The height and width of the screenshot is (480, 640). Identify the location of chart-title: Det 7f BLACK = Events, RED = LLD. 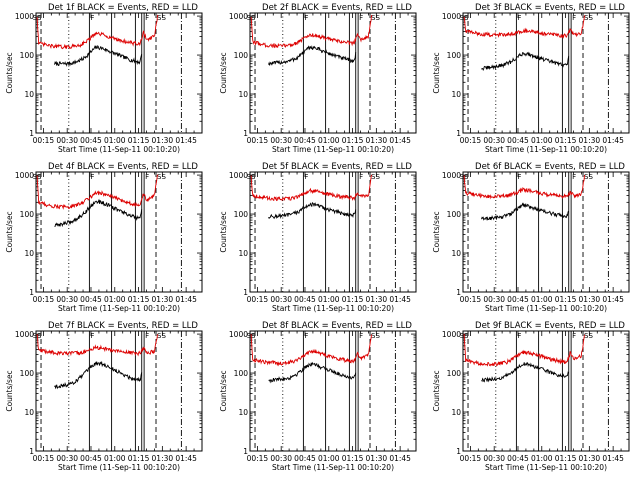
(123, 326).